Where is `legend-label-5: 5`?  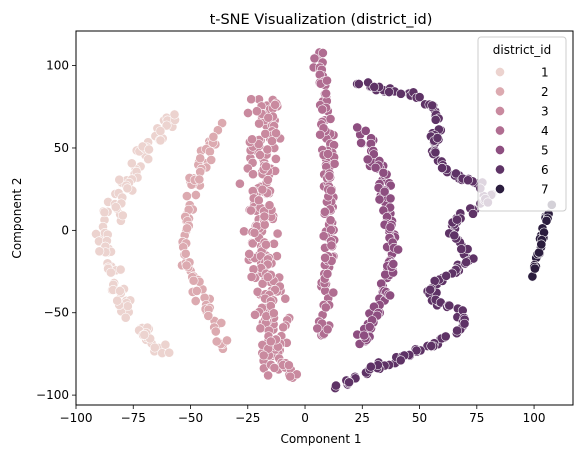 legend-label-5: 5 is located at coordinates (545, 151).